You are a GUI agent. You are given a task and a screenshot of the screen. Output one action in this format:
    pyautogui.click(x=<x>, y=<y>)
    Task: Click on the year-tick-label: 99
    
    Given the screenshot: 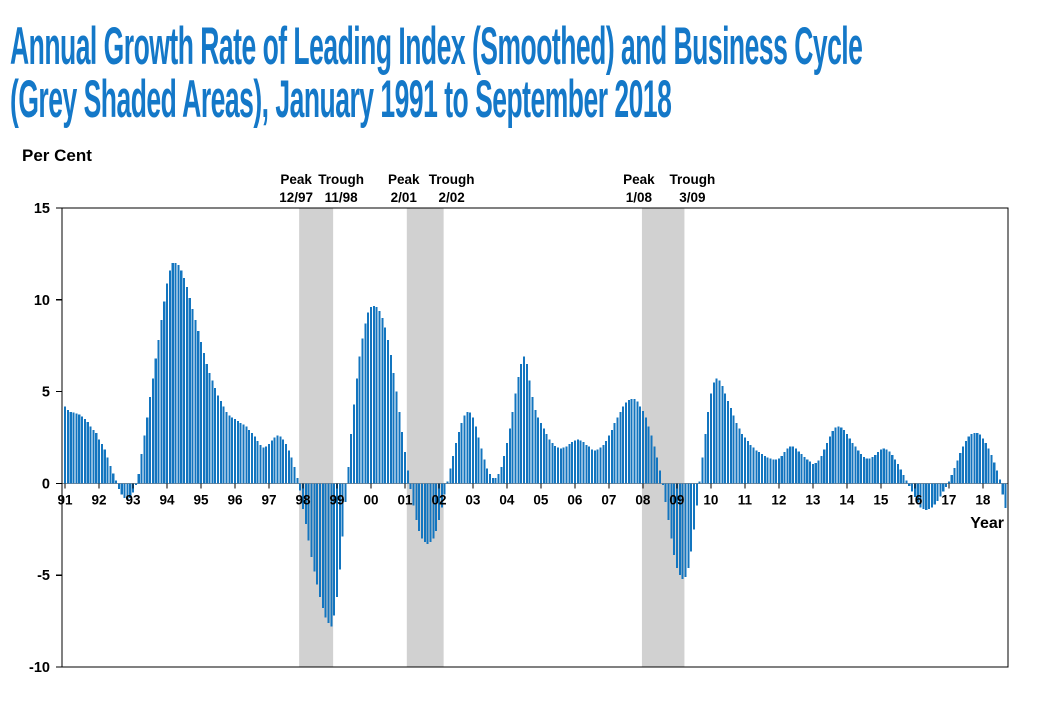 What is the action you would take?
    pyautogui.click(x=336, y=499)
    